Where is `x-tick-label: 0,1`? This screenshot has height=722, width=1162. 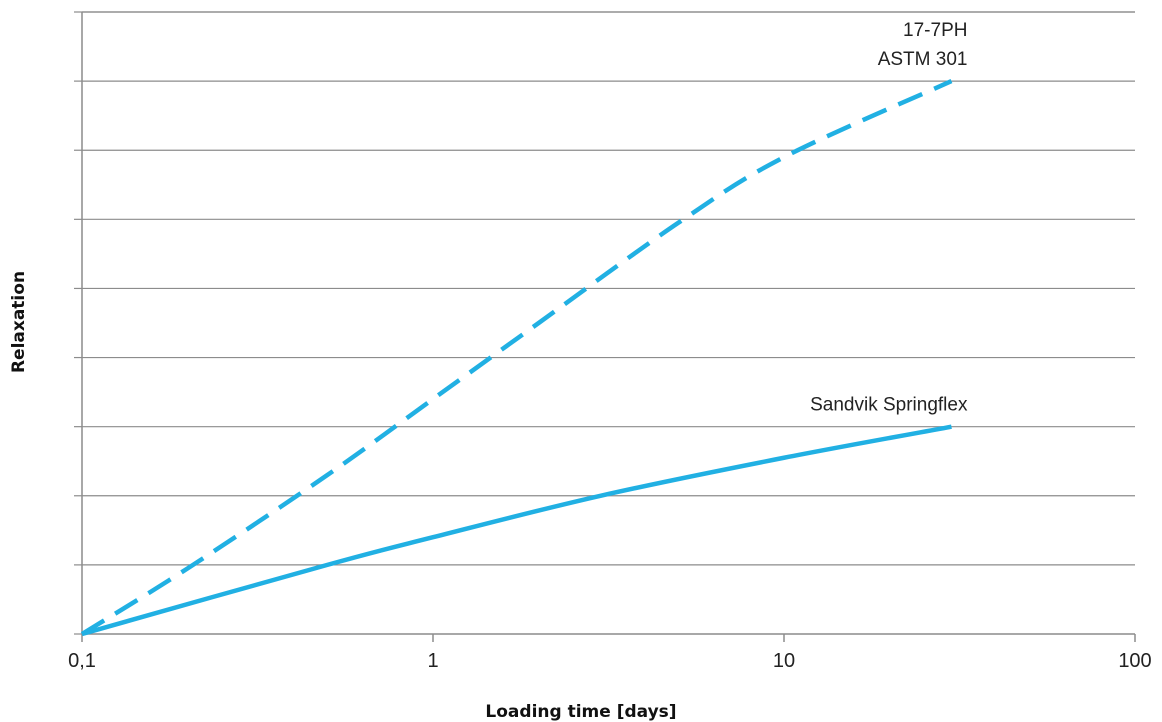
x-tick-label: 0,1 is located at coordinates (82, 661).